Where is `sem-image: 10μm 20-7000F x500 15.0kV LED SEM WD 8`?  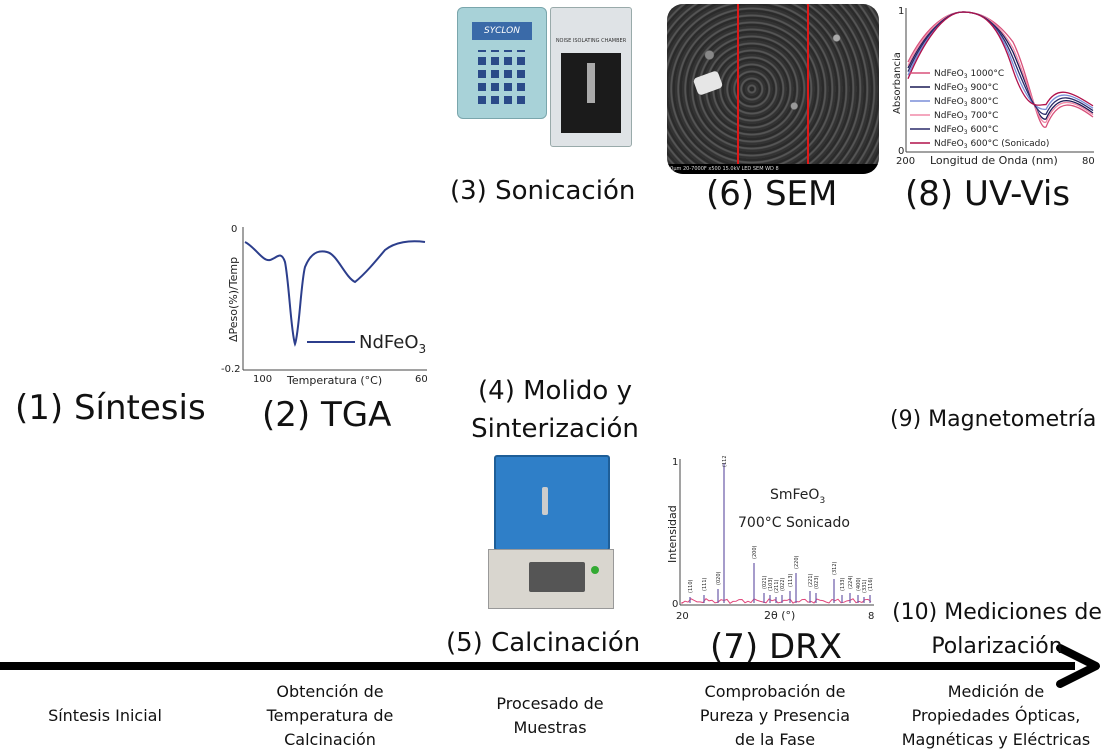
sem-image: 10μm 20-7000F x500 15.0kV LED SEM WD 8 is located at coordinates (773, 89).